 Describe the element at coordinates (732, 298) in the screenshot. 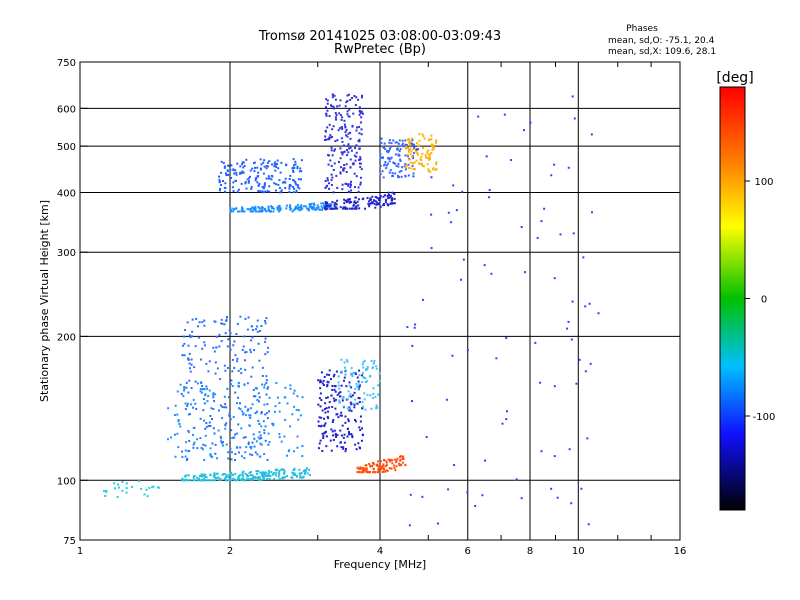

I see `colorbar` at that location.